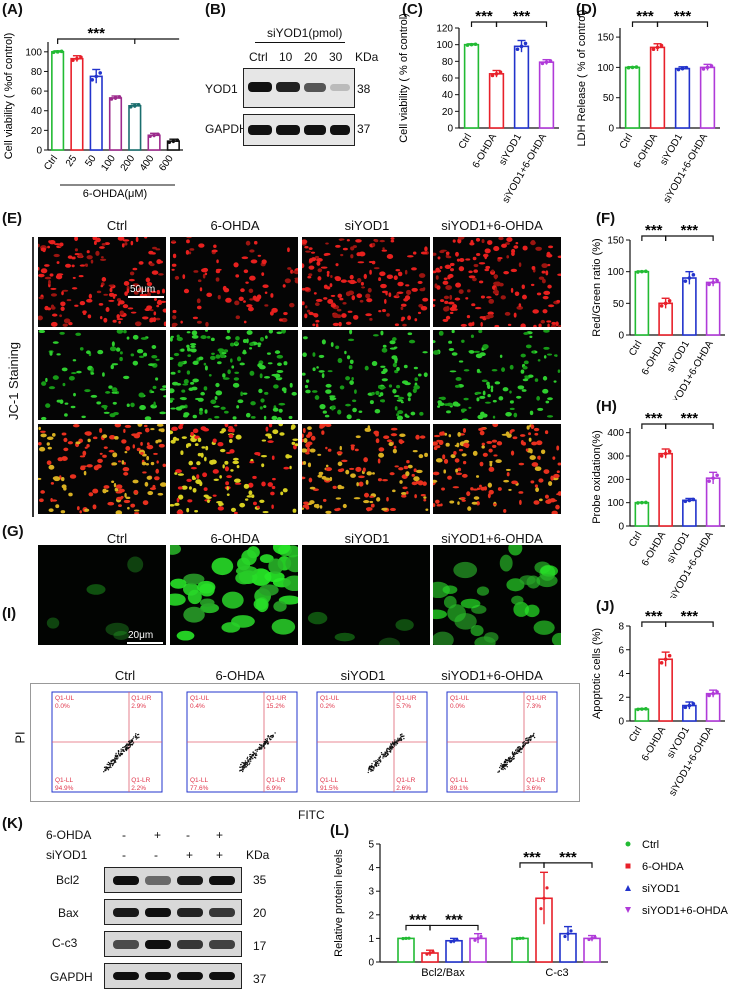 The height and width of the screenshot is (990, 735). Describe the element at coordinates (582, 78) in the screenshot. I see `y-axis-label: LDH Release ( % of control)` at that location.